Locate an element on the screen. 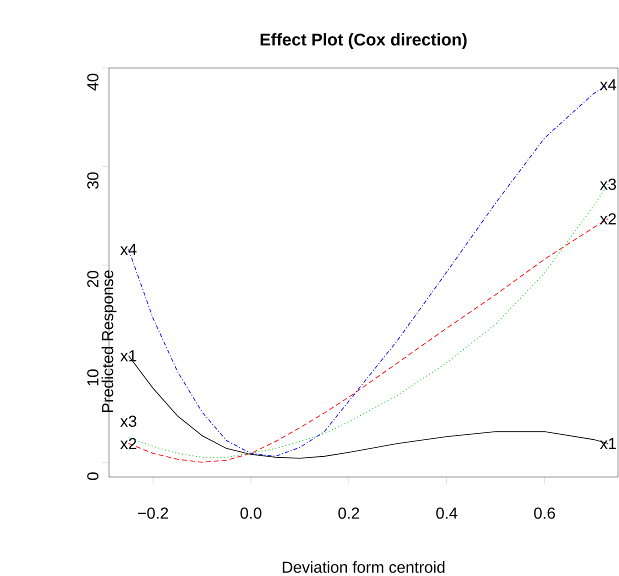 The width and height of the screenshot is (619, 576). y-tick-label: 40 is located at coordinates (92, 82).